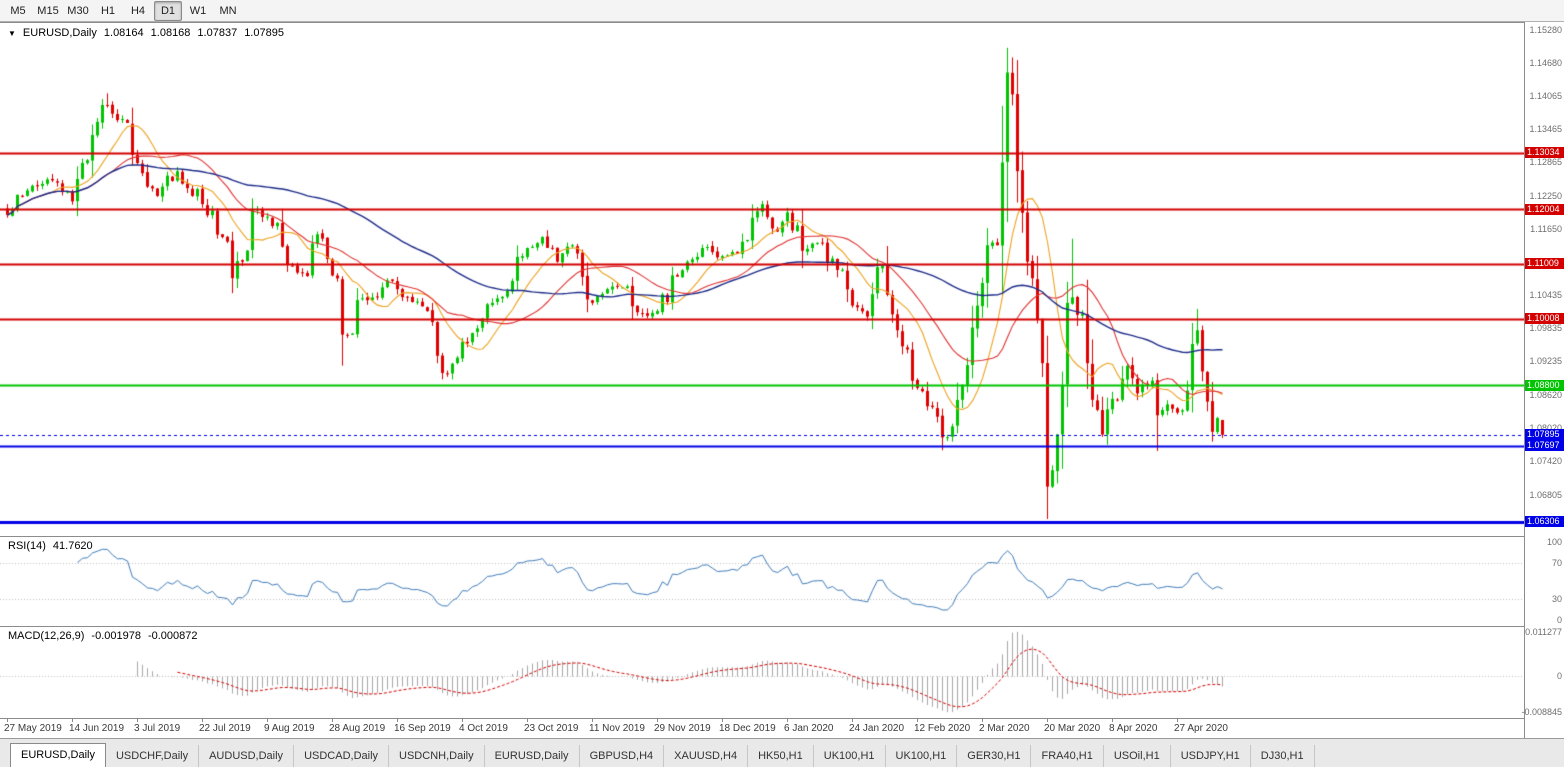 This screenshot has height=767, width=1564. What do you see at coordinates (247, 756) in the screenshot?
I see `chart-tab-audusd-daily: AUDUSD,Daily` at bounding box center [247, 756].